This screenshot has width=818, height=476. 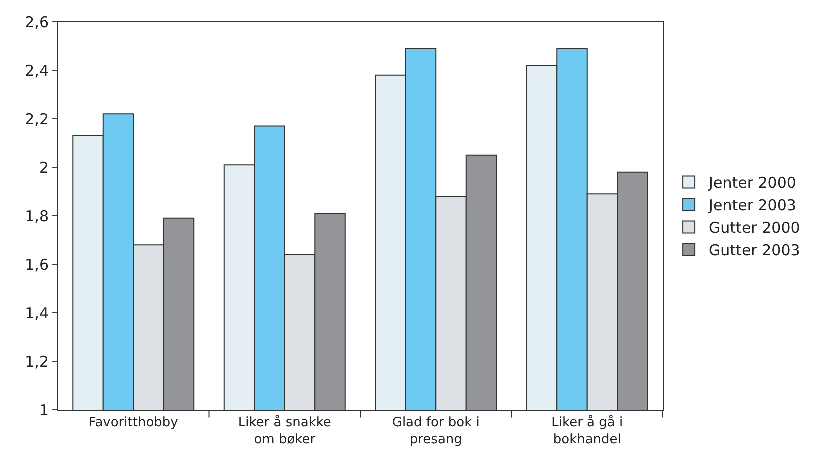 I want to click on y-tick-label: 2, so click(x=44, y=167).